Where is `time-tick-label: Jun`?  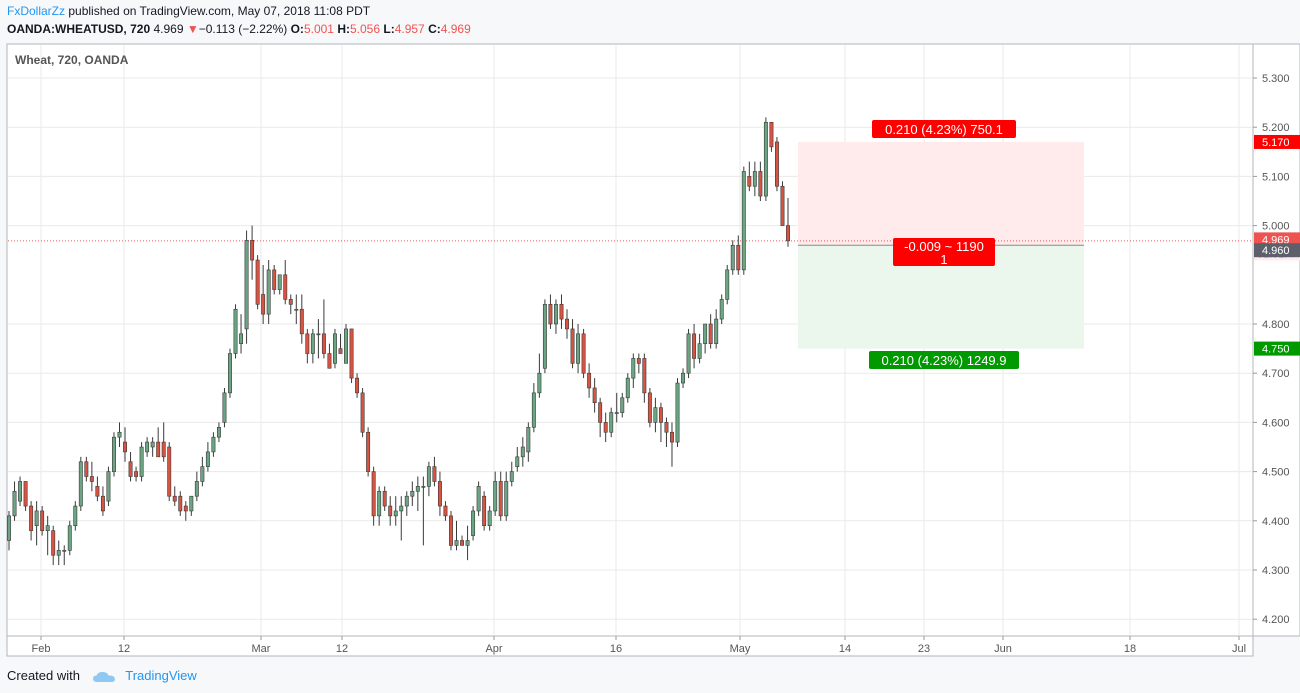 time-tick-label: Jun is located at coordinates (1003, 649).